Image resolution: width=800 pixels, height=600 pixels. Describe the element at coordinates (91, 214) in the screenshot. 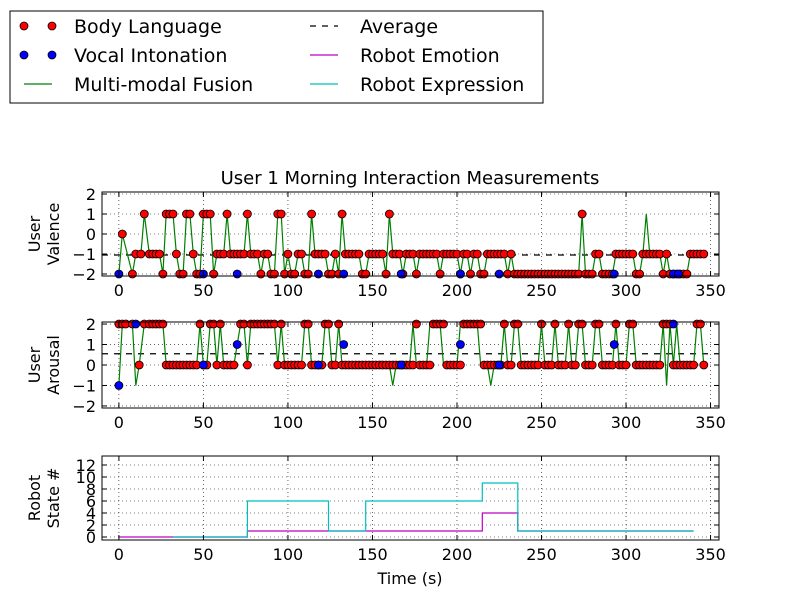

I see `y-tick-label: 1` at that location.